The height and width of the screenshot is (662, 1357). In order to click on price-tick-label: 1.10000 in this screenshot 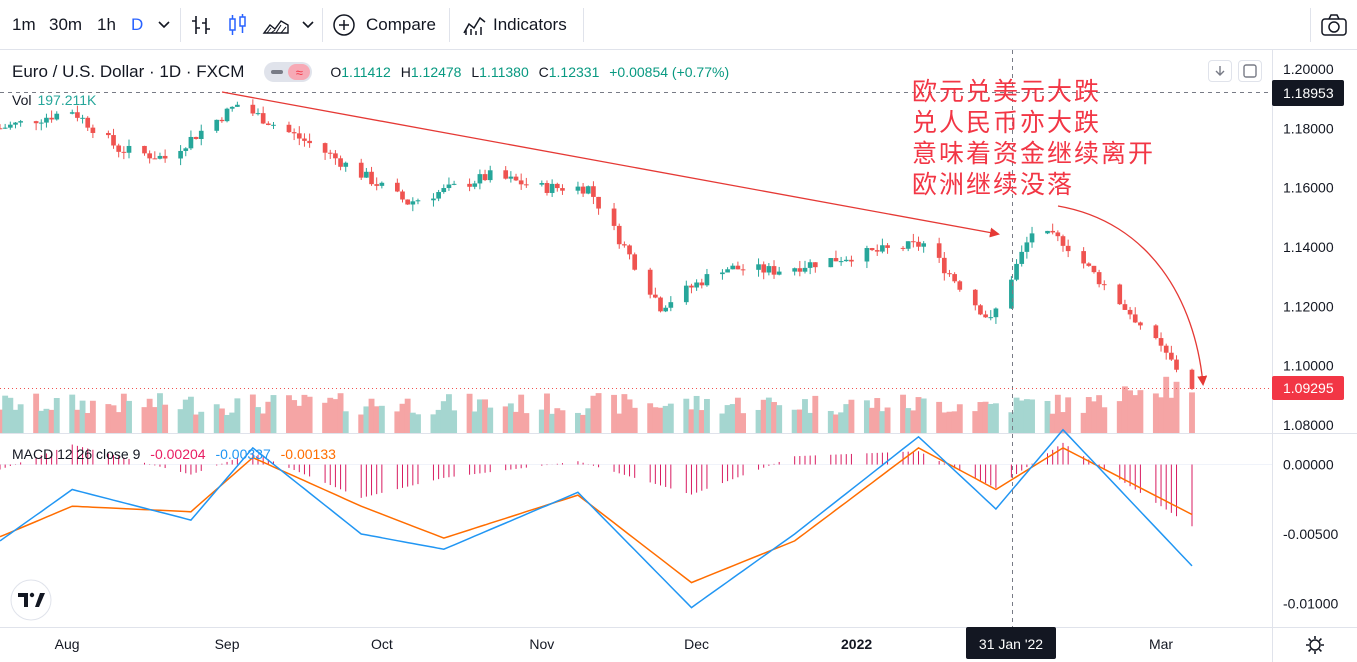, I will do `click(1308, 366)`.